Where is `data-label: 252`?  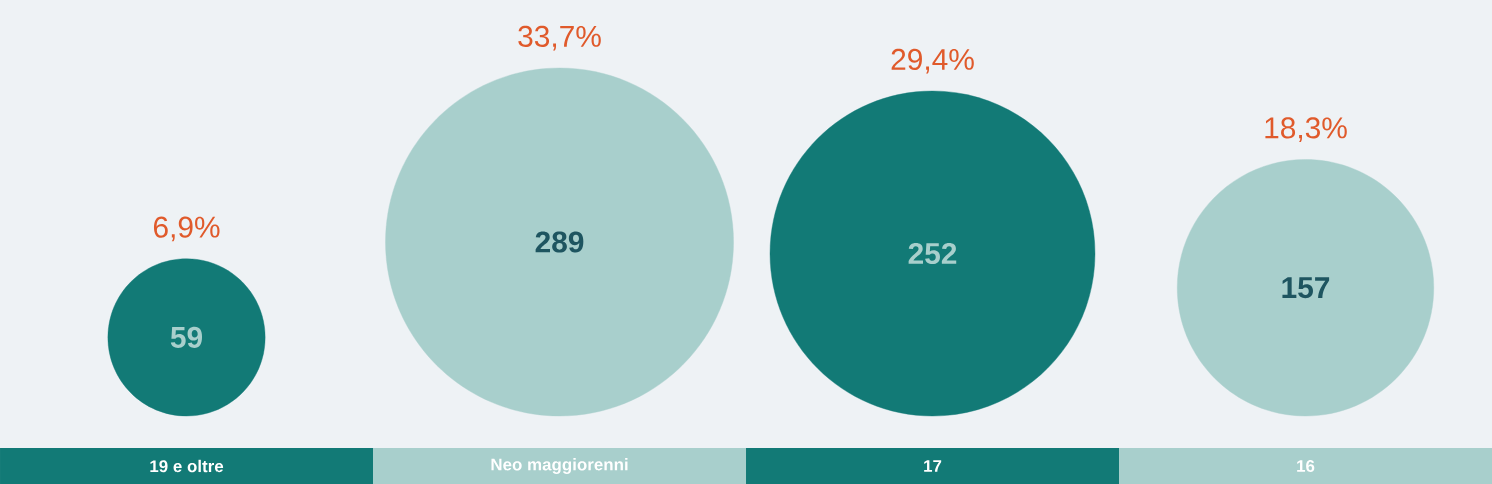
data-label: 252 is located at coordinates (932, 253).